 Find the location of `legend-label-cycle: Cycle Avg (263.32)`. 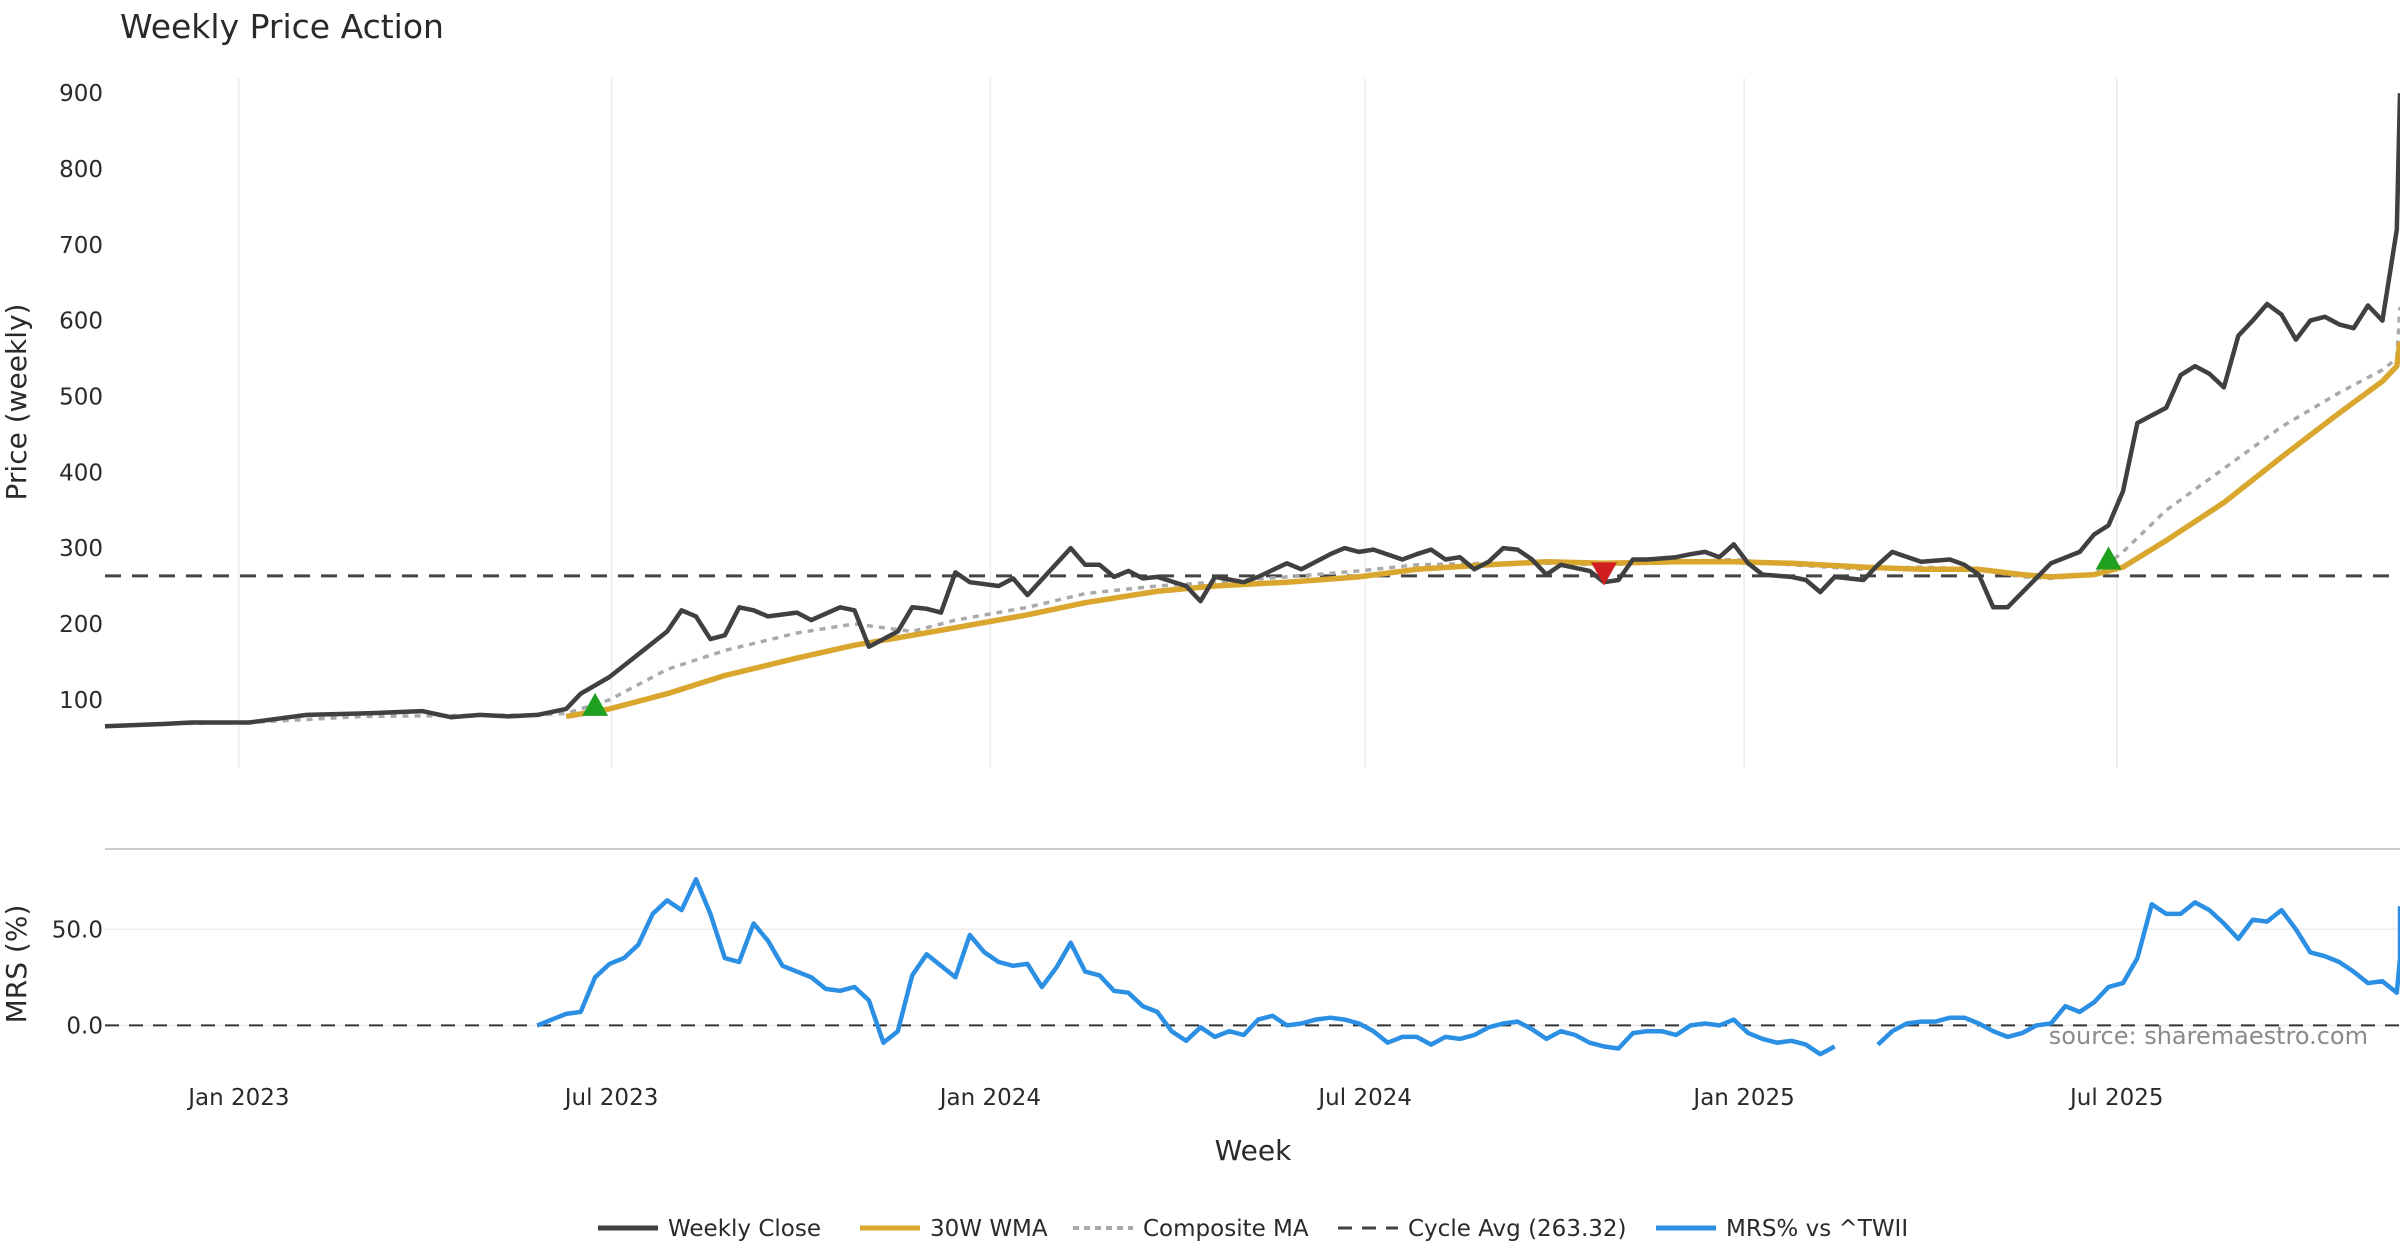

legend-label-cycle: Cycle Avg (263.32) is located at coordinates (1517, 1229).